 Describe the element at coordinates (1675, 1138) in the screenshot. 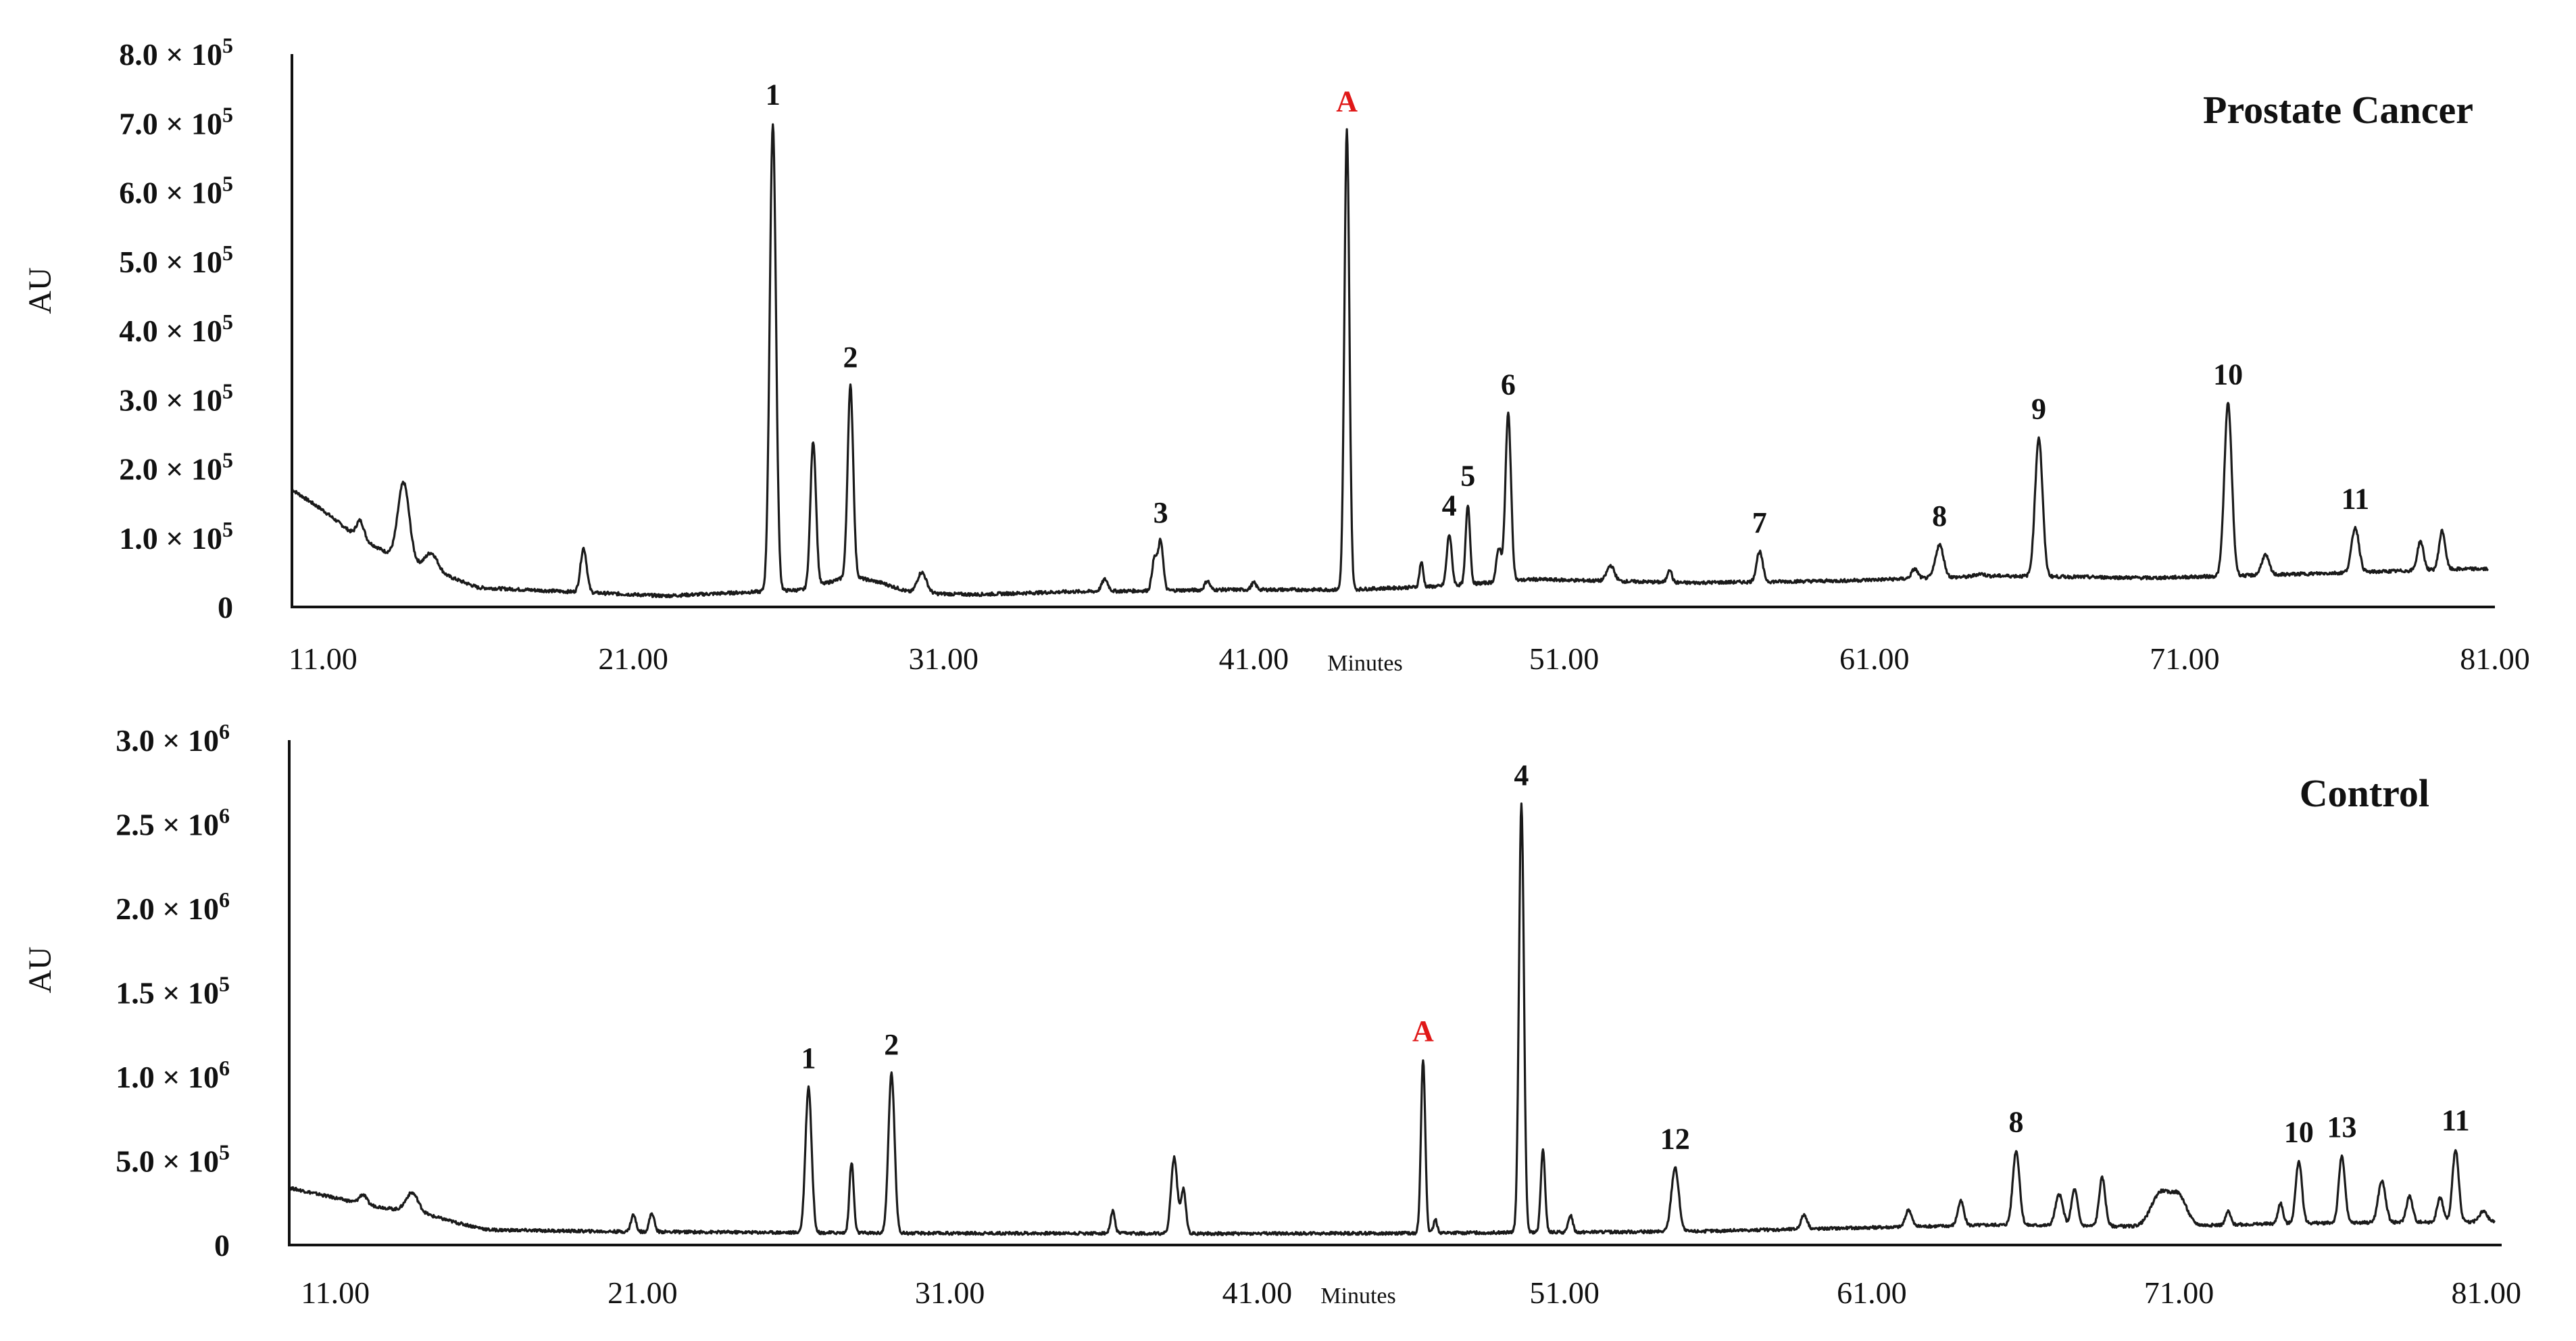

I see `peak-label: 12` at that location.